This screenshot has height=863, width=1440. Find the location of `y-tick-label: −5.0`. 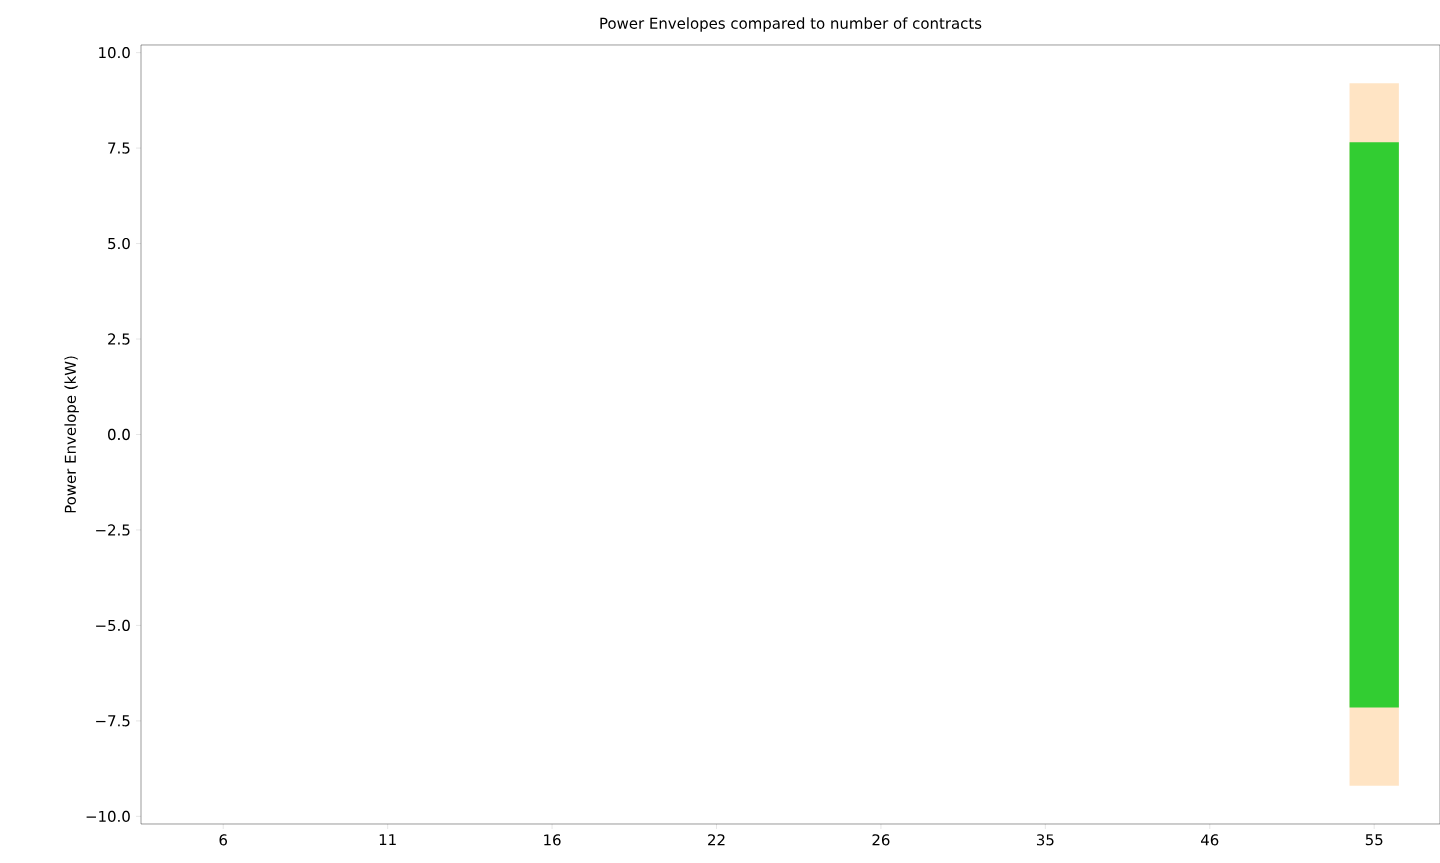

y-tick-label: −5.0 is located at coordinates (113, 625).